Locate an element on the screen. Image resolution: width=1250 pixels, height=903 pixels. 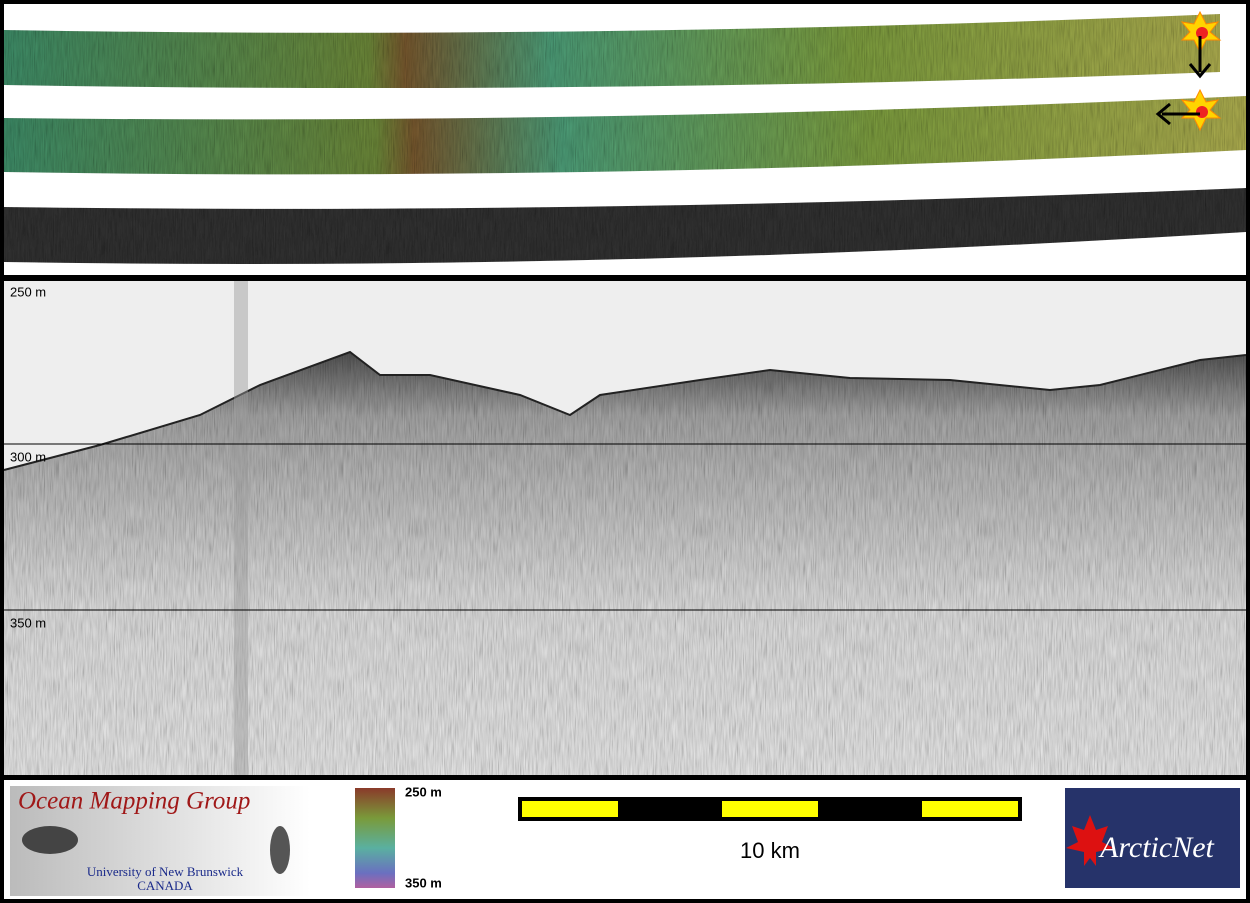
seafloor-reflector is located at coordinates (625, 410).